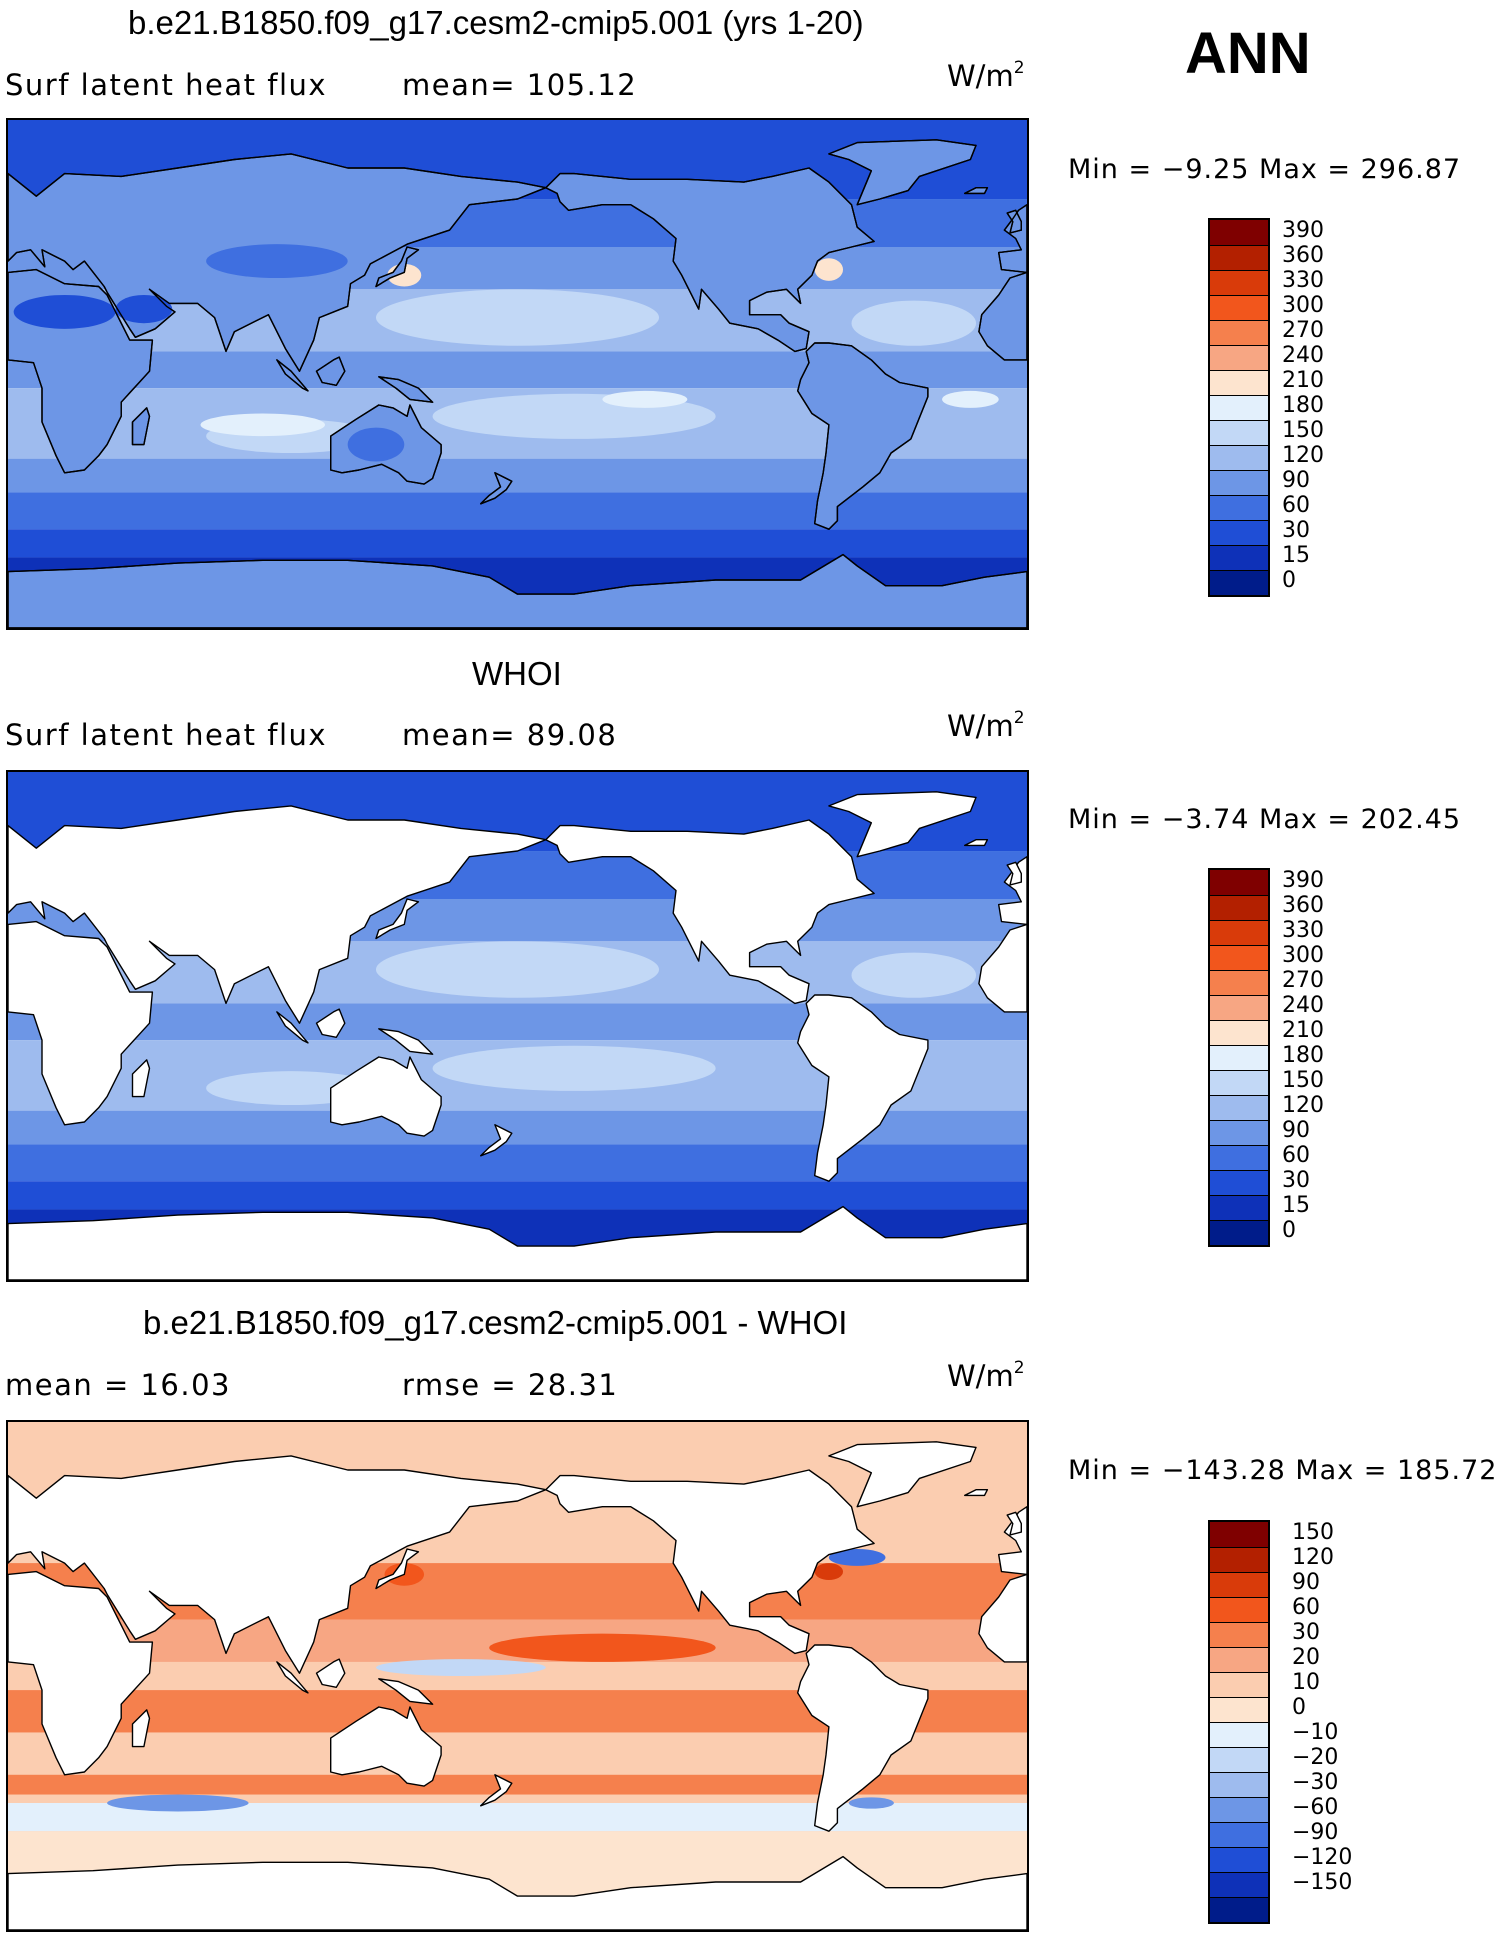 This screenshot has height=1940, width=1501. I want to click on coastline-nz, so click(496, 488).